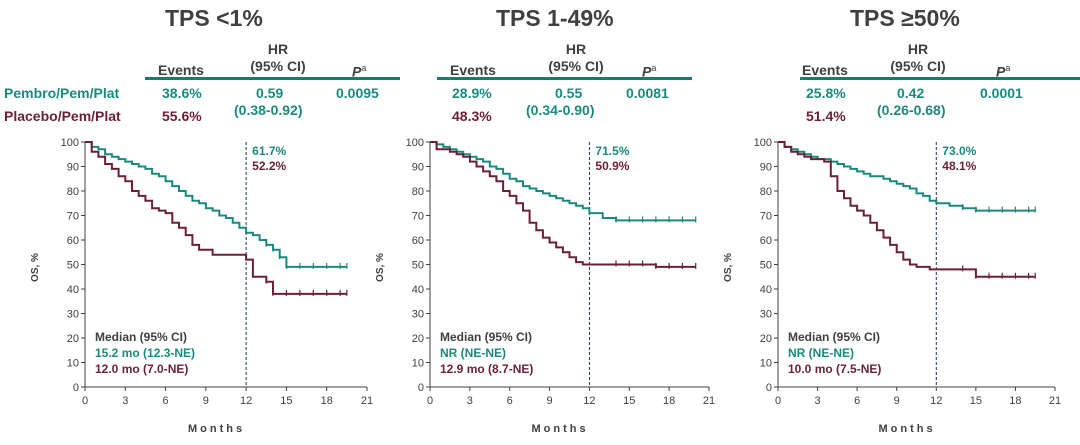  I want to click on median-placebo: 12.0 mo (7.0-NE), so click(142, 369).